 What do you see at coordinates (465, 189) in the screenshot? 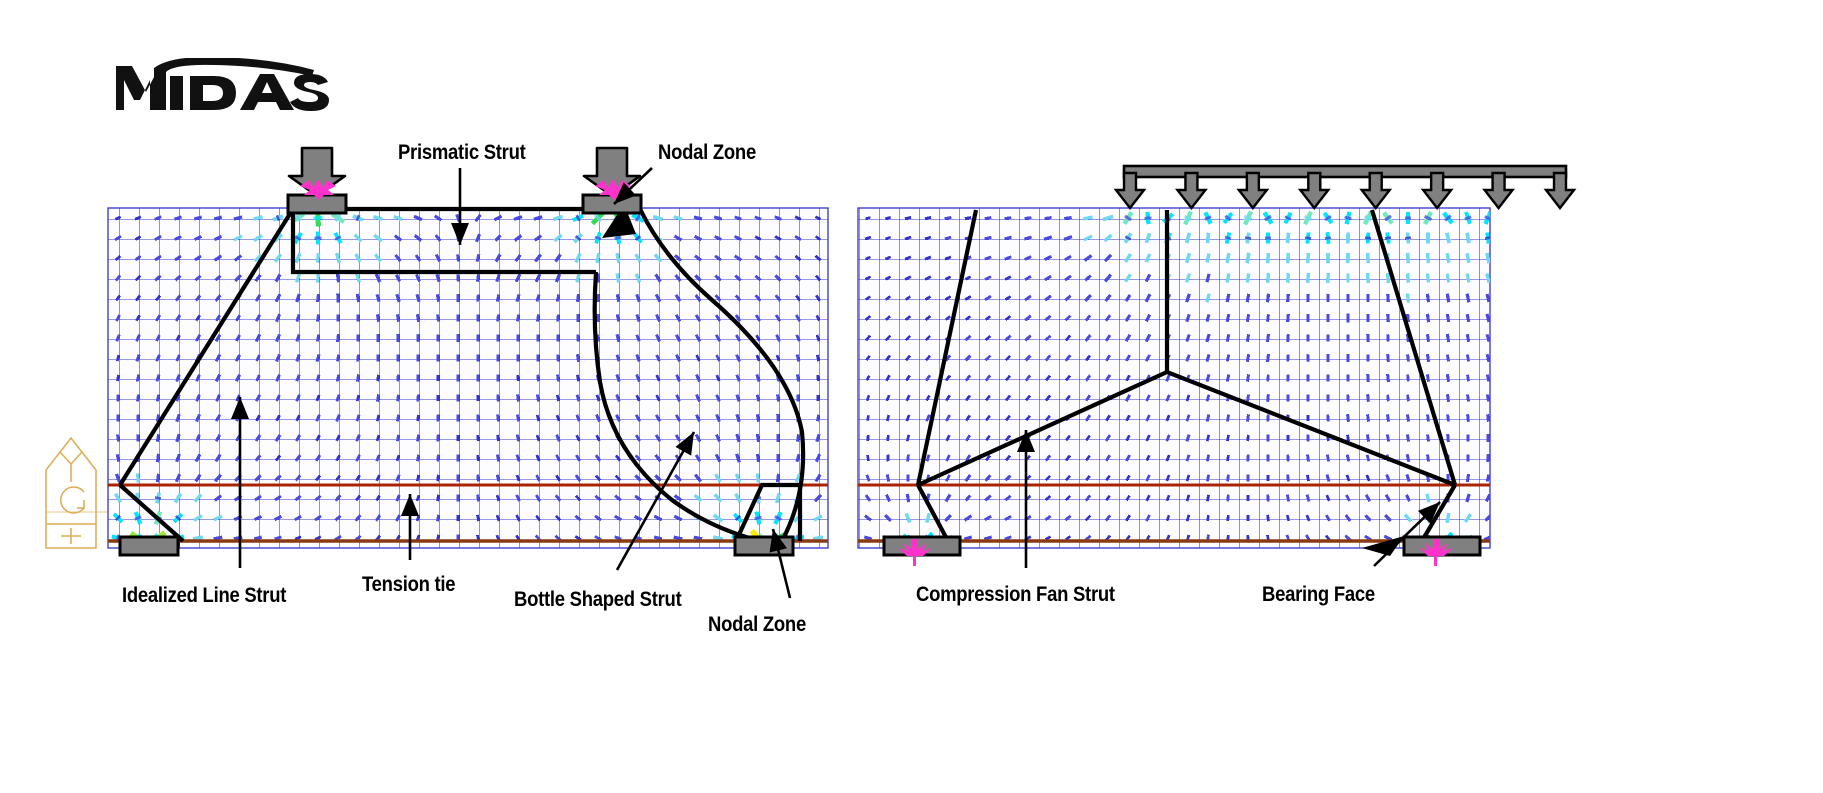
I see `left-reaction-markers` at bounding box center [465, 189].